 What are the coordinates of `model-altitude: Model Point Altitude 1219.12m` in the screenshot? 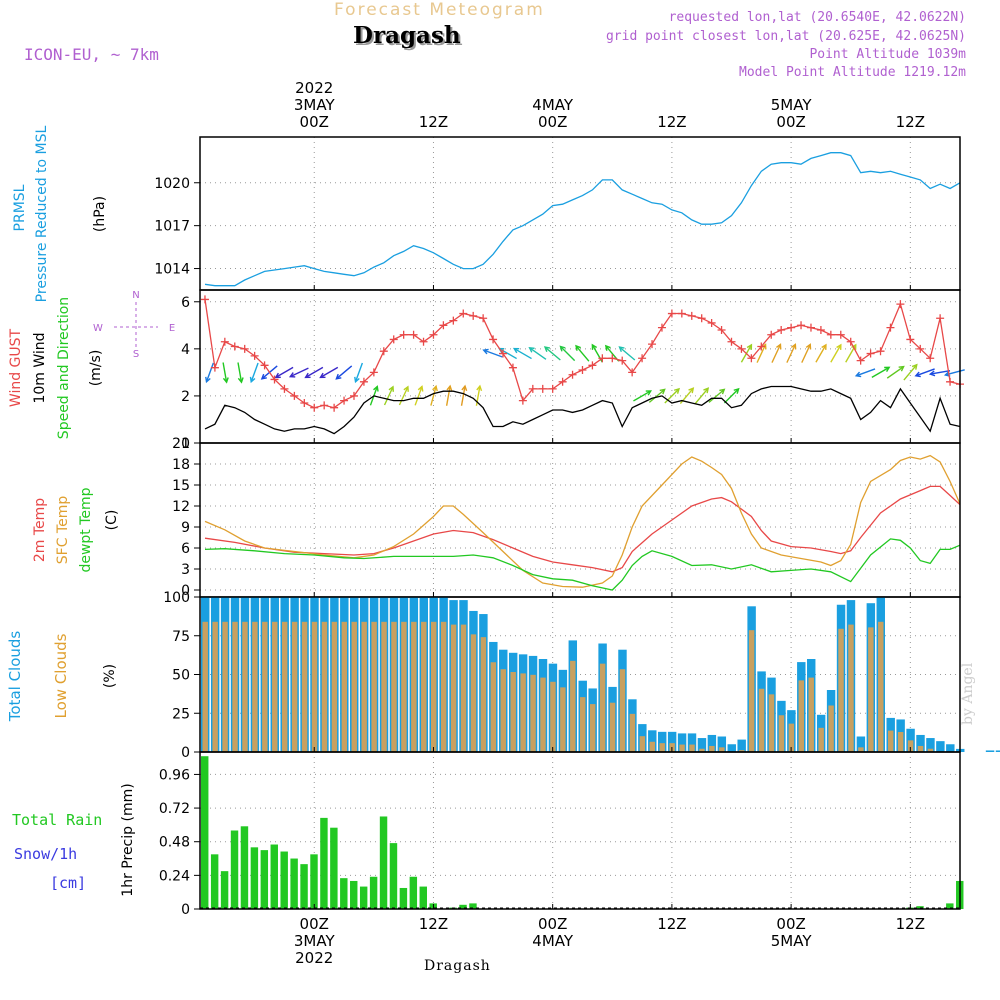 It's located at (852, 72).